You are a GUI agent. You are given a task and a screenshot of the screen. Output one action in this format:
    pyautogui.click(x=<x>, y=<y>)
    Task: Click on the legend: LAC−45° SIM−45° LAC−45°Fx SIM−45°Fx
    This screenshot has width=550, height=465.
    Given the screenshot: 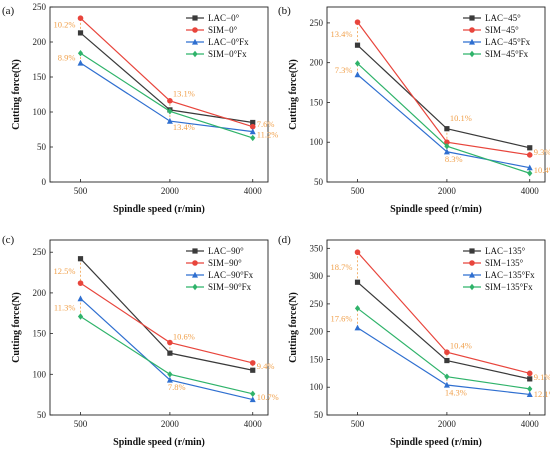 What is the action you would take?
    pyautogui.click(x=497, y=36)
    